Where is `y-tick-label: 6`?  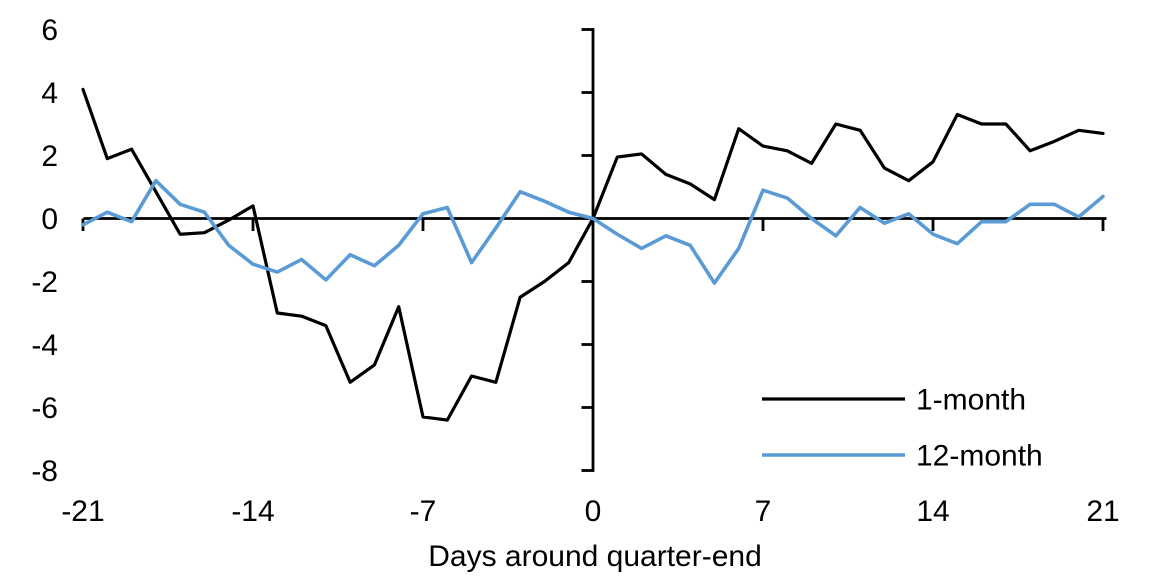 y-tick-label: 6 is located at coordinates (49, 30).